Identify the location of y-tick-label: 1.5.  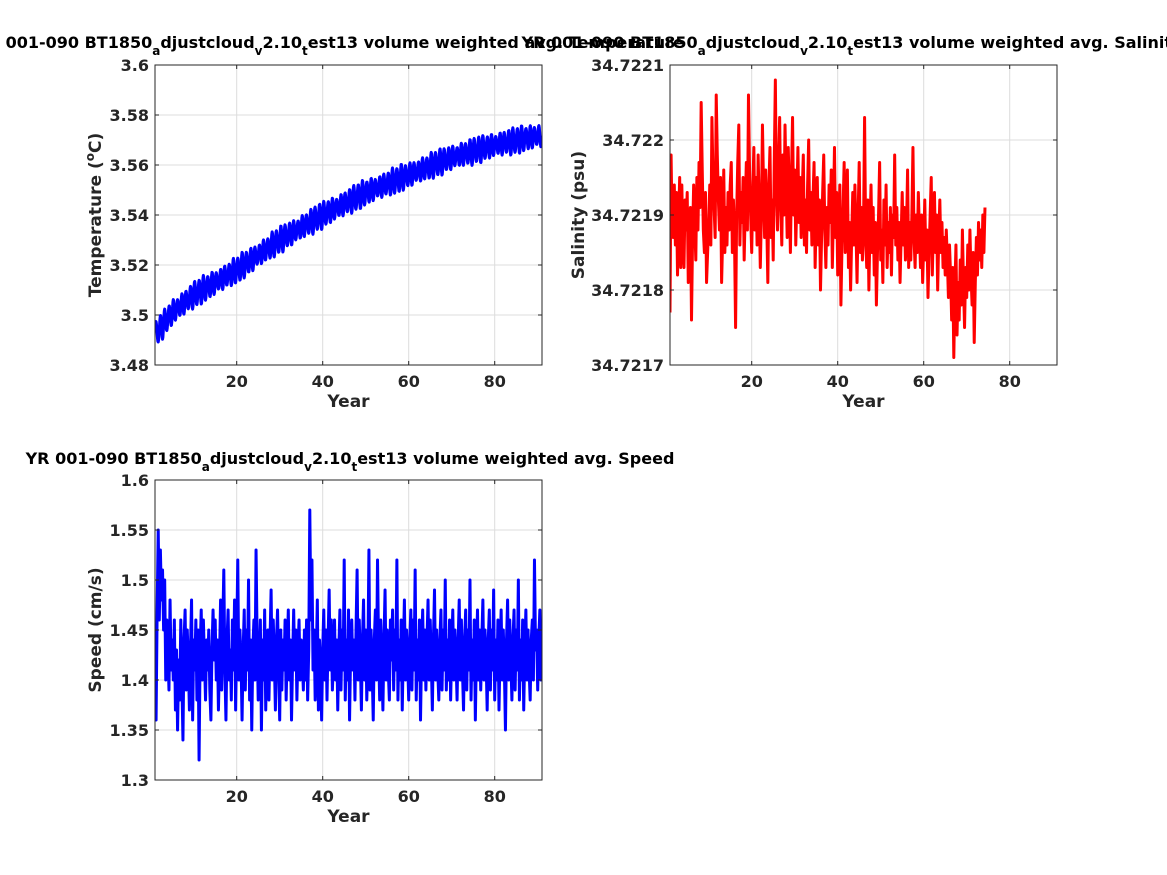
(135, 580).